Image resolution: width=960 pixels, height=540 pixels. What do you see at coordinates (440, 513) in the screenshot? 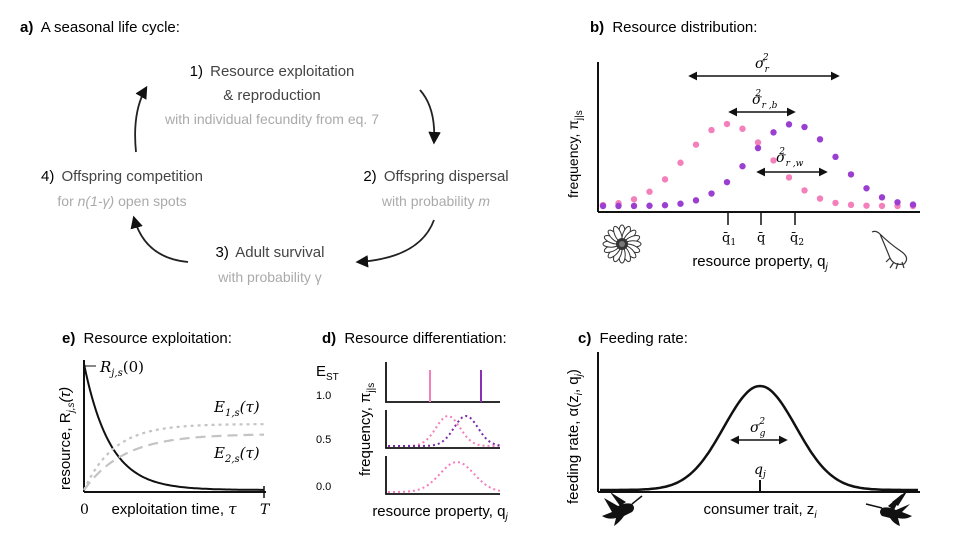
I see `panel-d-x-label: resource property, qj` at bounding box center [440, 513].